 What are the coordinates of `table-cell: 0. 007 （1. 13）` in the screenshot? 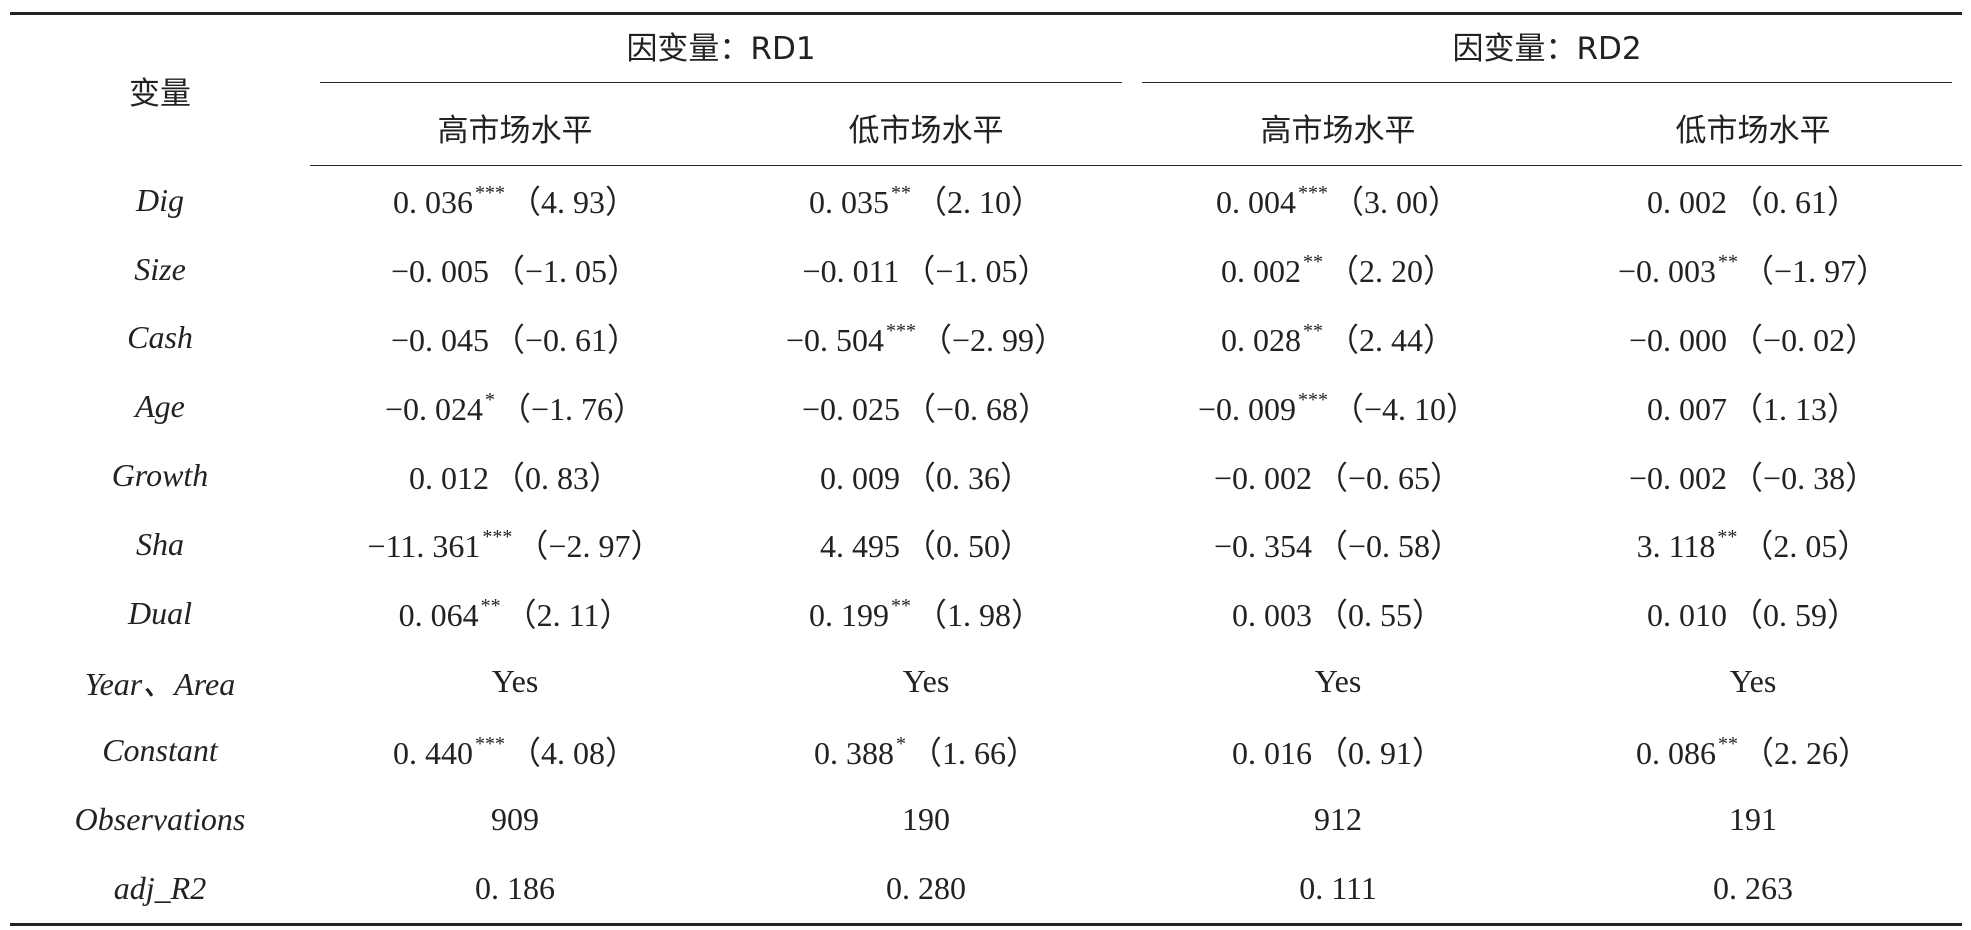 It's located at (1753, 406).